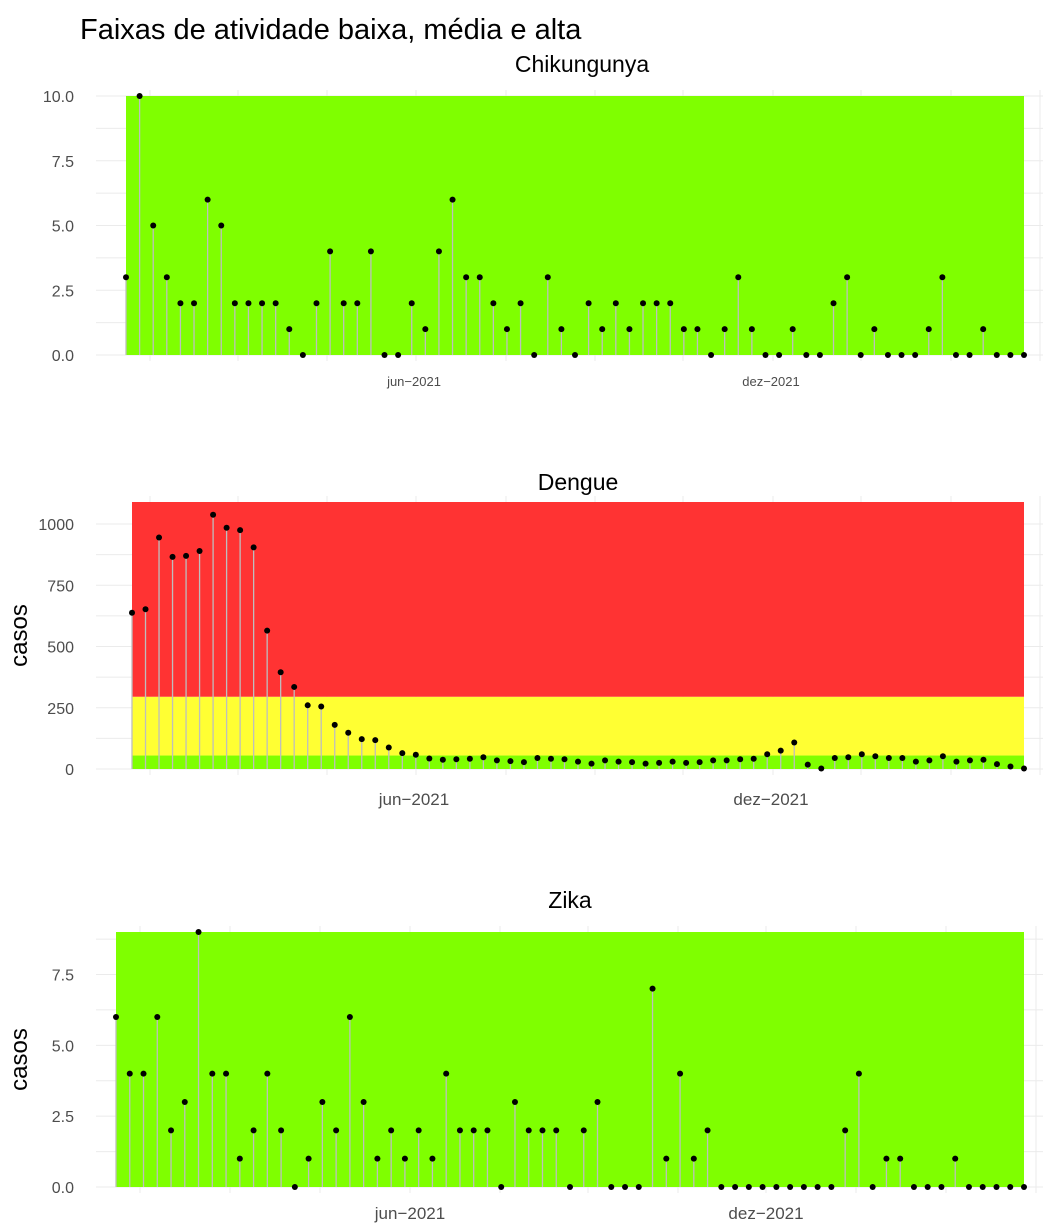  Describe the element at coordinates (19, 1059) in the screenshot. I see `y-axis-label: casos` at that location.